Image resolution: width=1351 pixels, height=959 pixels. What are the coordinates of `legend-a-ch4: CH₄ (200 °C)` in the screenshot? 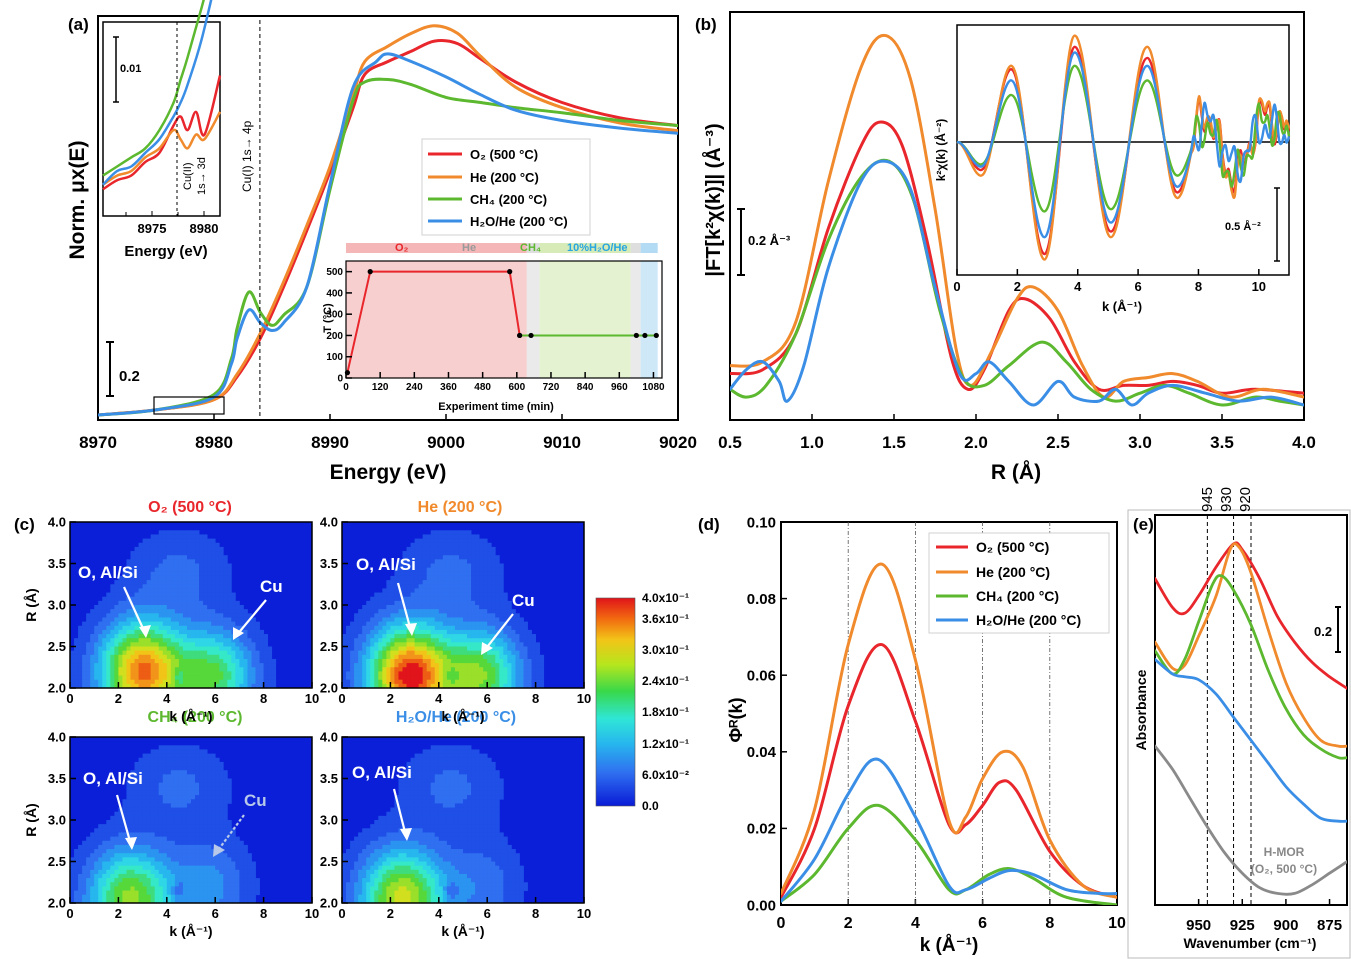 It's located at (508, 199).